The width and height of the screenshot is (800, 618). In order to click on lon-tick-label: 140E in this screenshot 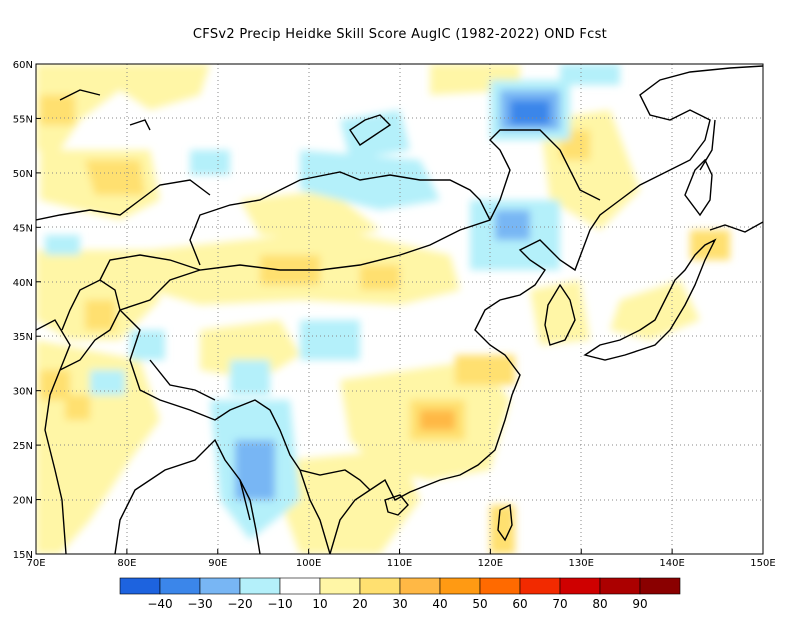, I will do `click(671, 563)`.